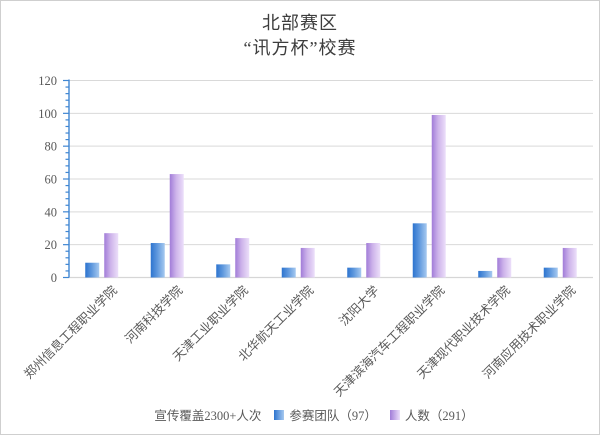 The width and height of the screenshot is (600, 435). Describe the element at coordinates (389, 340) in the screenshot. I see `x-axis-label: 天津滨海汽车工程职业学院` at that location.